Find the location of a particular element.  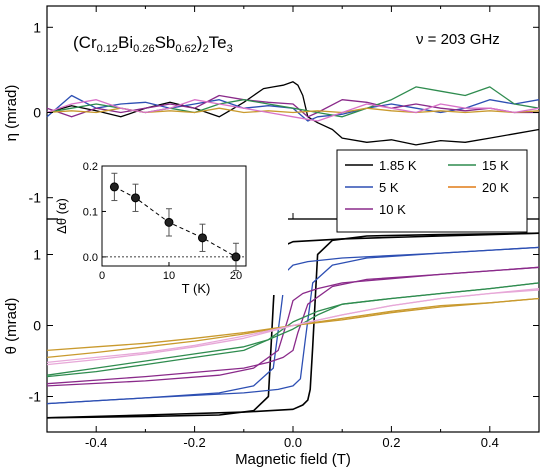

frequency-label: ν = 203 GHz is located at coordinates (458, 39).